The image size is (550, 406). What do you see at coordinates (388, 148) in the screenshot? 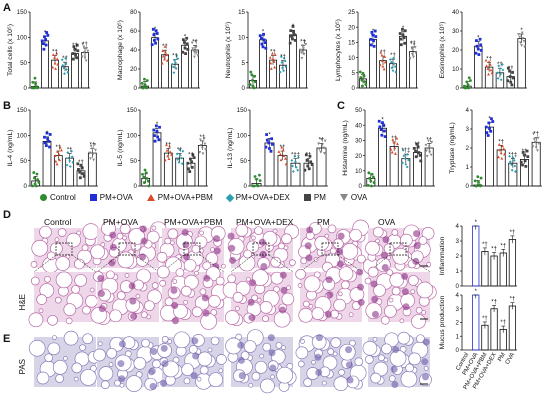
I see `chart-histamine: 0 10 20 30 40 50 Histamine (ng/mL) * *† *†‡ *† *†` at bounding box center [388, 148].